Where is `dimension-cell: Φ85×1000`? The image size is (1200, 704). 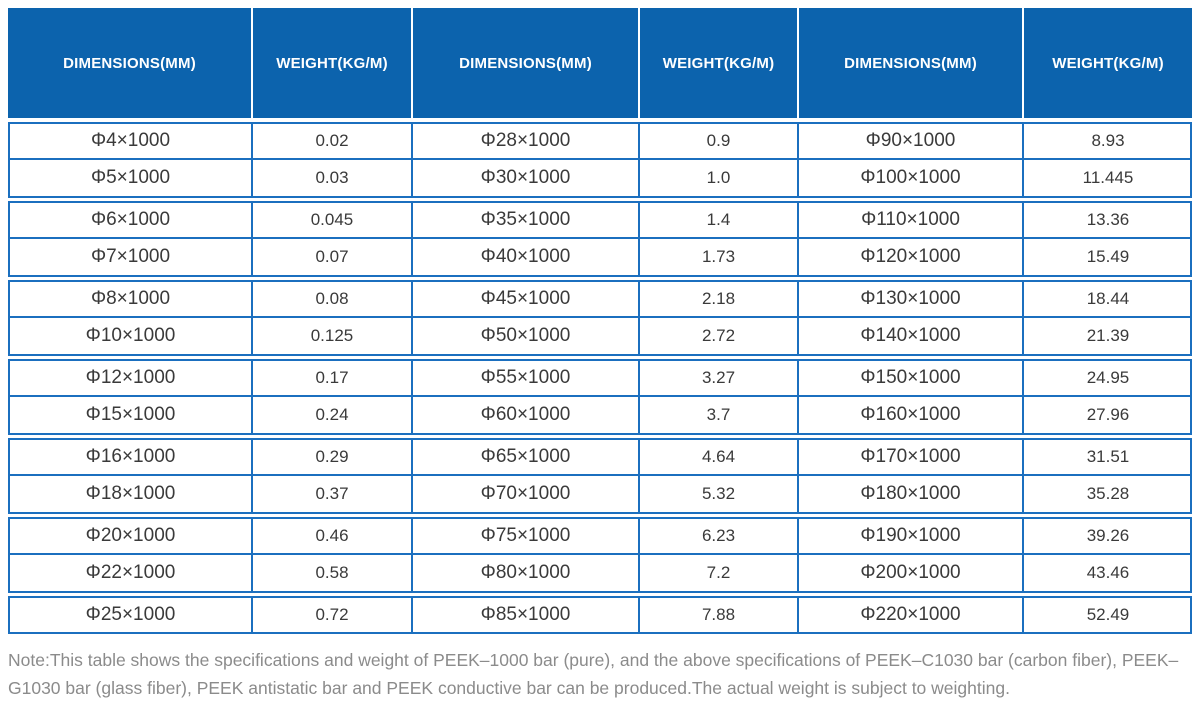
dimension-cell: Φ85×1000 is located at coordinates (524, 615).